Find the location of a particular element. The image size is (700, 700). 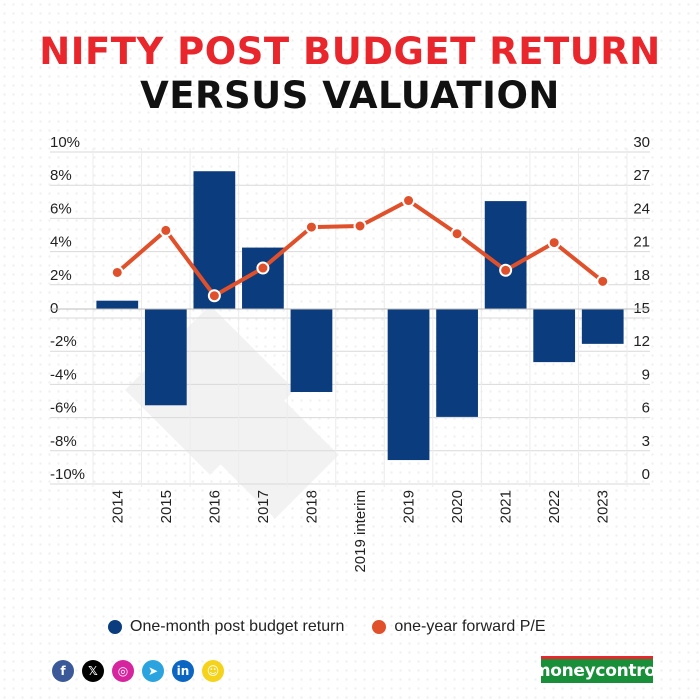

legend-label-returns: One-month post budget return is located at coordinates (237, 626).